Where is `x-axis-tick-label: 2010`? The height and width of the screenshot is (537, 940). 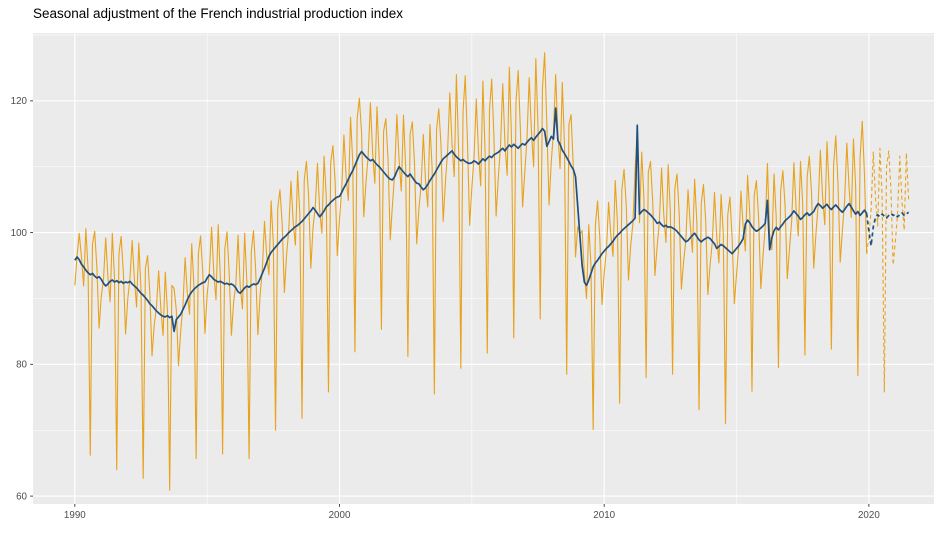
x-axis-tick-label: 2010 is located at coordinates (604, 515).